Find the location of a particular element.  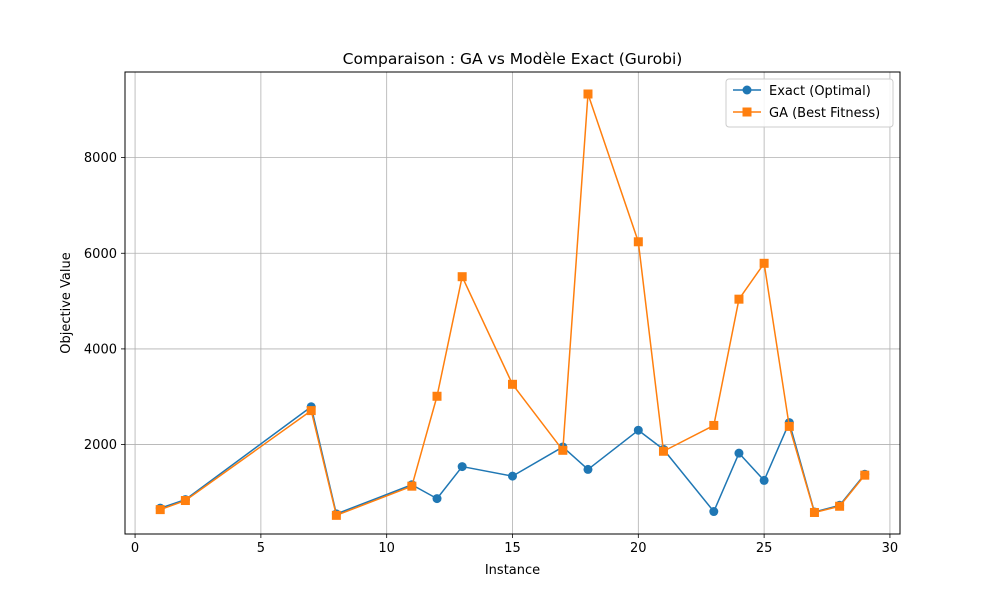

x-tick-label: 20 is located at coordinates (638, 548).